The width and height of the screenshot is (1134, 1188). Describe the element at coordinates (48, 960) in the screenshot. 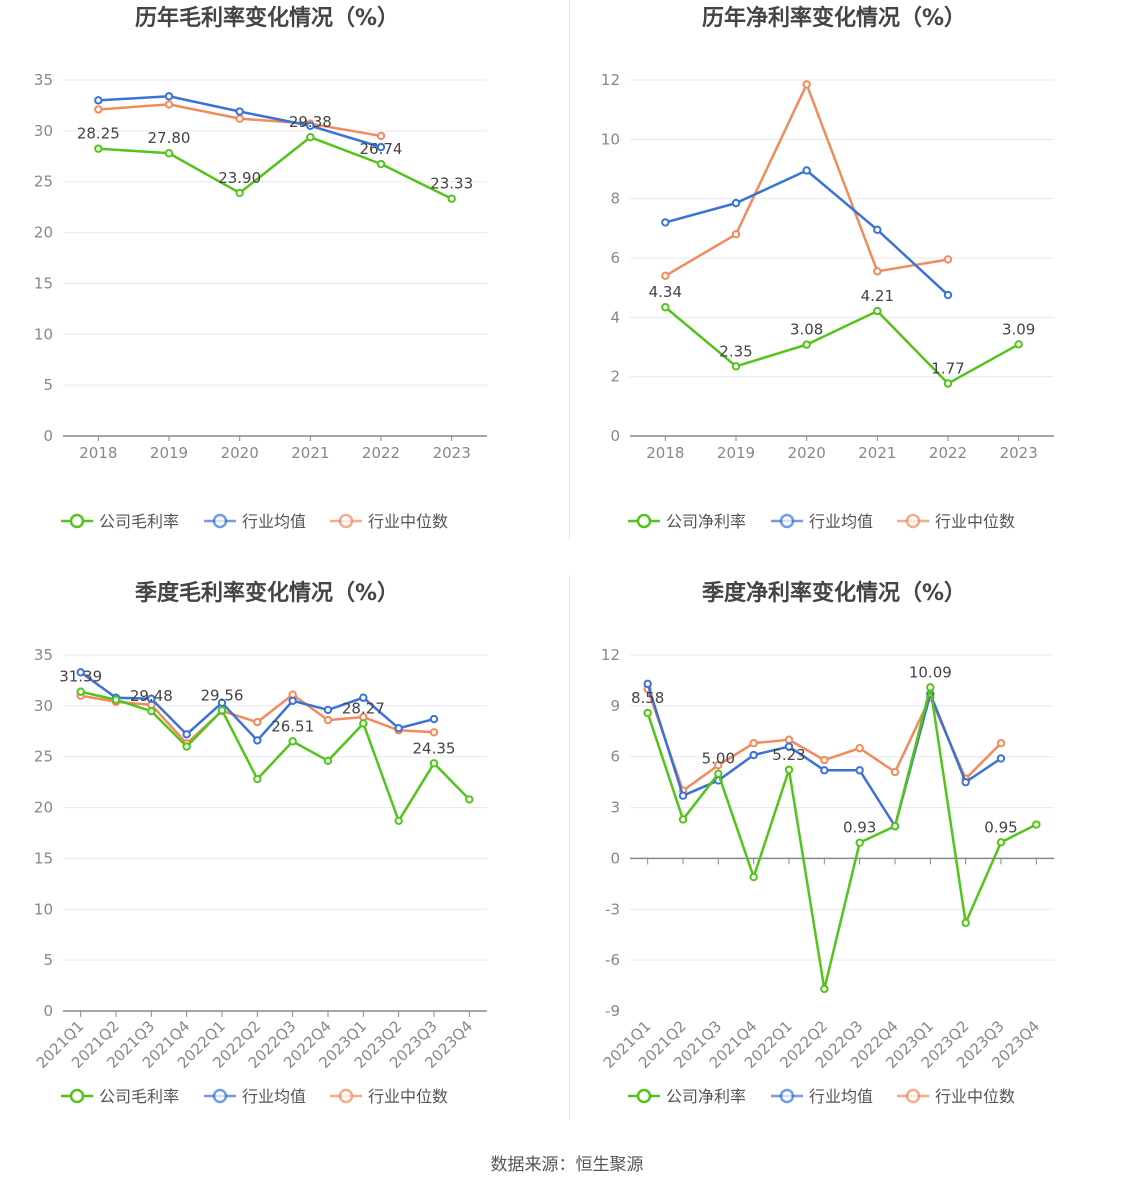

I see `y-tick-label: 5` at that location.